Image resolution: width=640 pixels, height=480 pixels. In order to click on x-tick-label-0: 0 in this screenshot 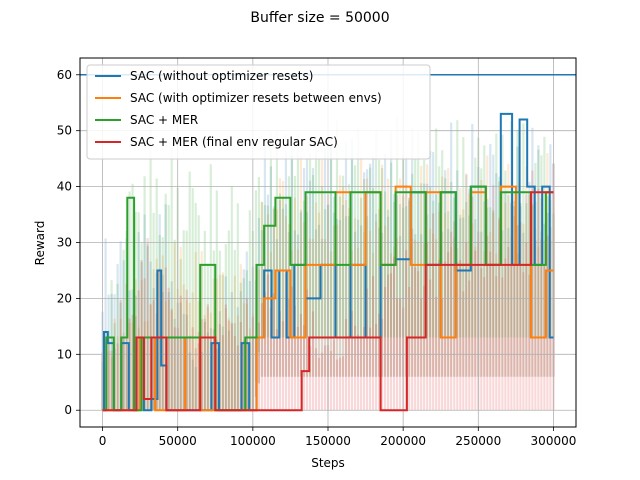, I will do `click(103, 441)`.